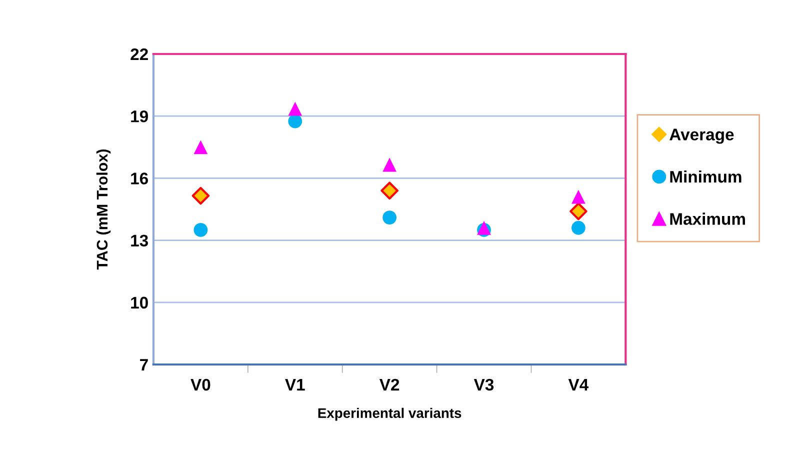  Describe the element at coordinates (707, 218) in the screenshot. I see `legend-label: Maximum` at that location.